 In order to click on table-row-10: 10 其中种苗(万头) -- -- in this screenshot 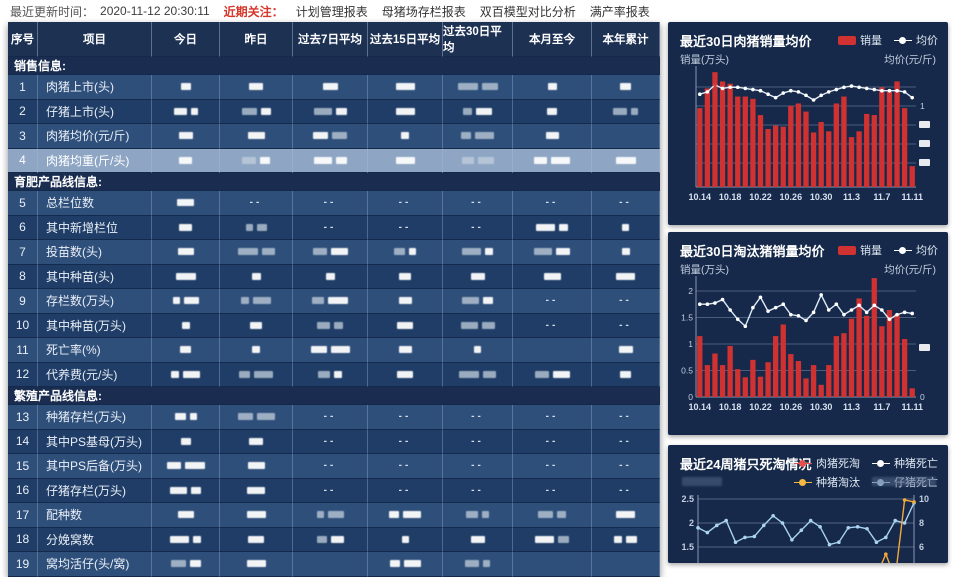, I will do `click(334, 325)`.